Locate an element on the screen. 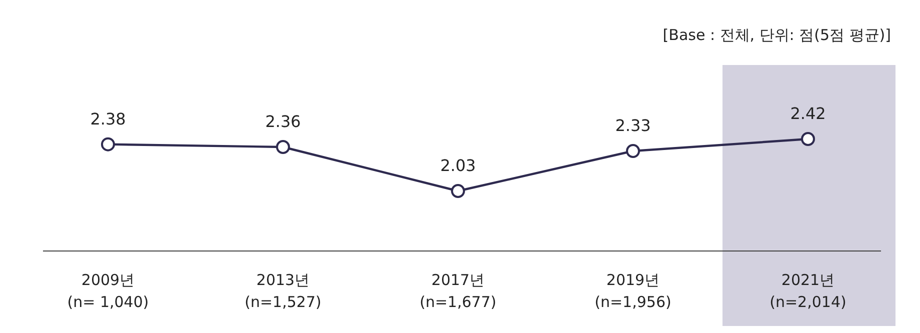 Image resolution: width=920 pixels, height=333 pixels. data-label: 2.42 is located at coordinates (808, 113).